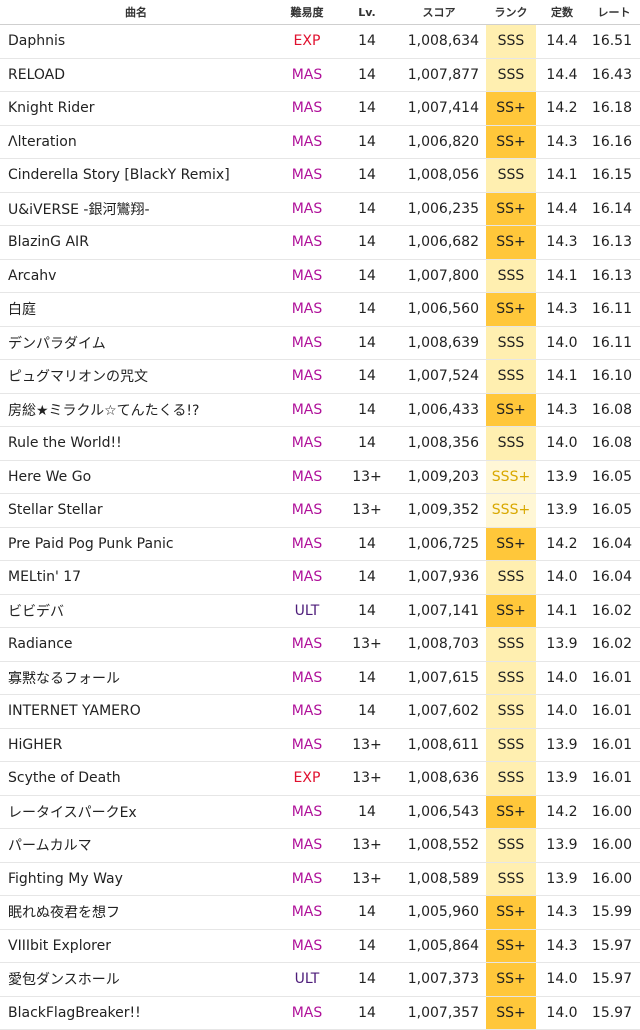  I want to click on table-row: 寡黙なるフォール MAS 14 1,007,615 SSS 14.0 16.01, so click(320, 678).